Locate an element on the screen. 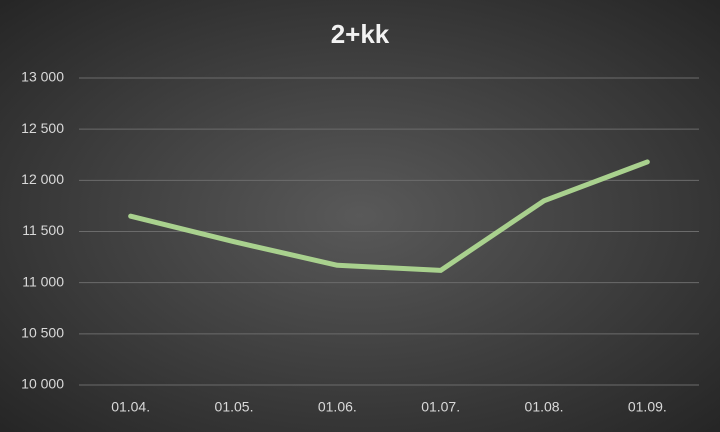  x-tick-label: 01.06. is located at coordinates (337, 407).